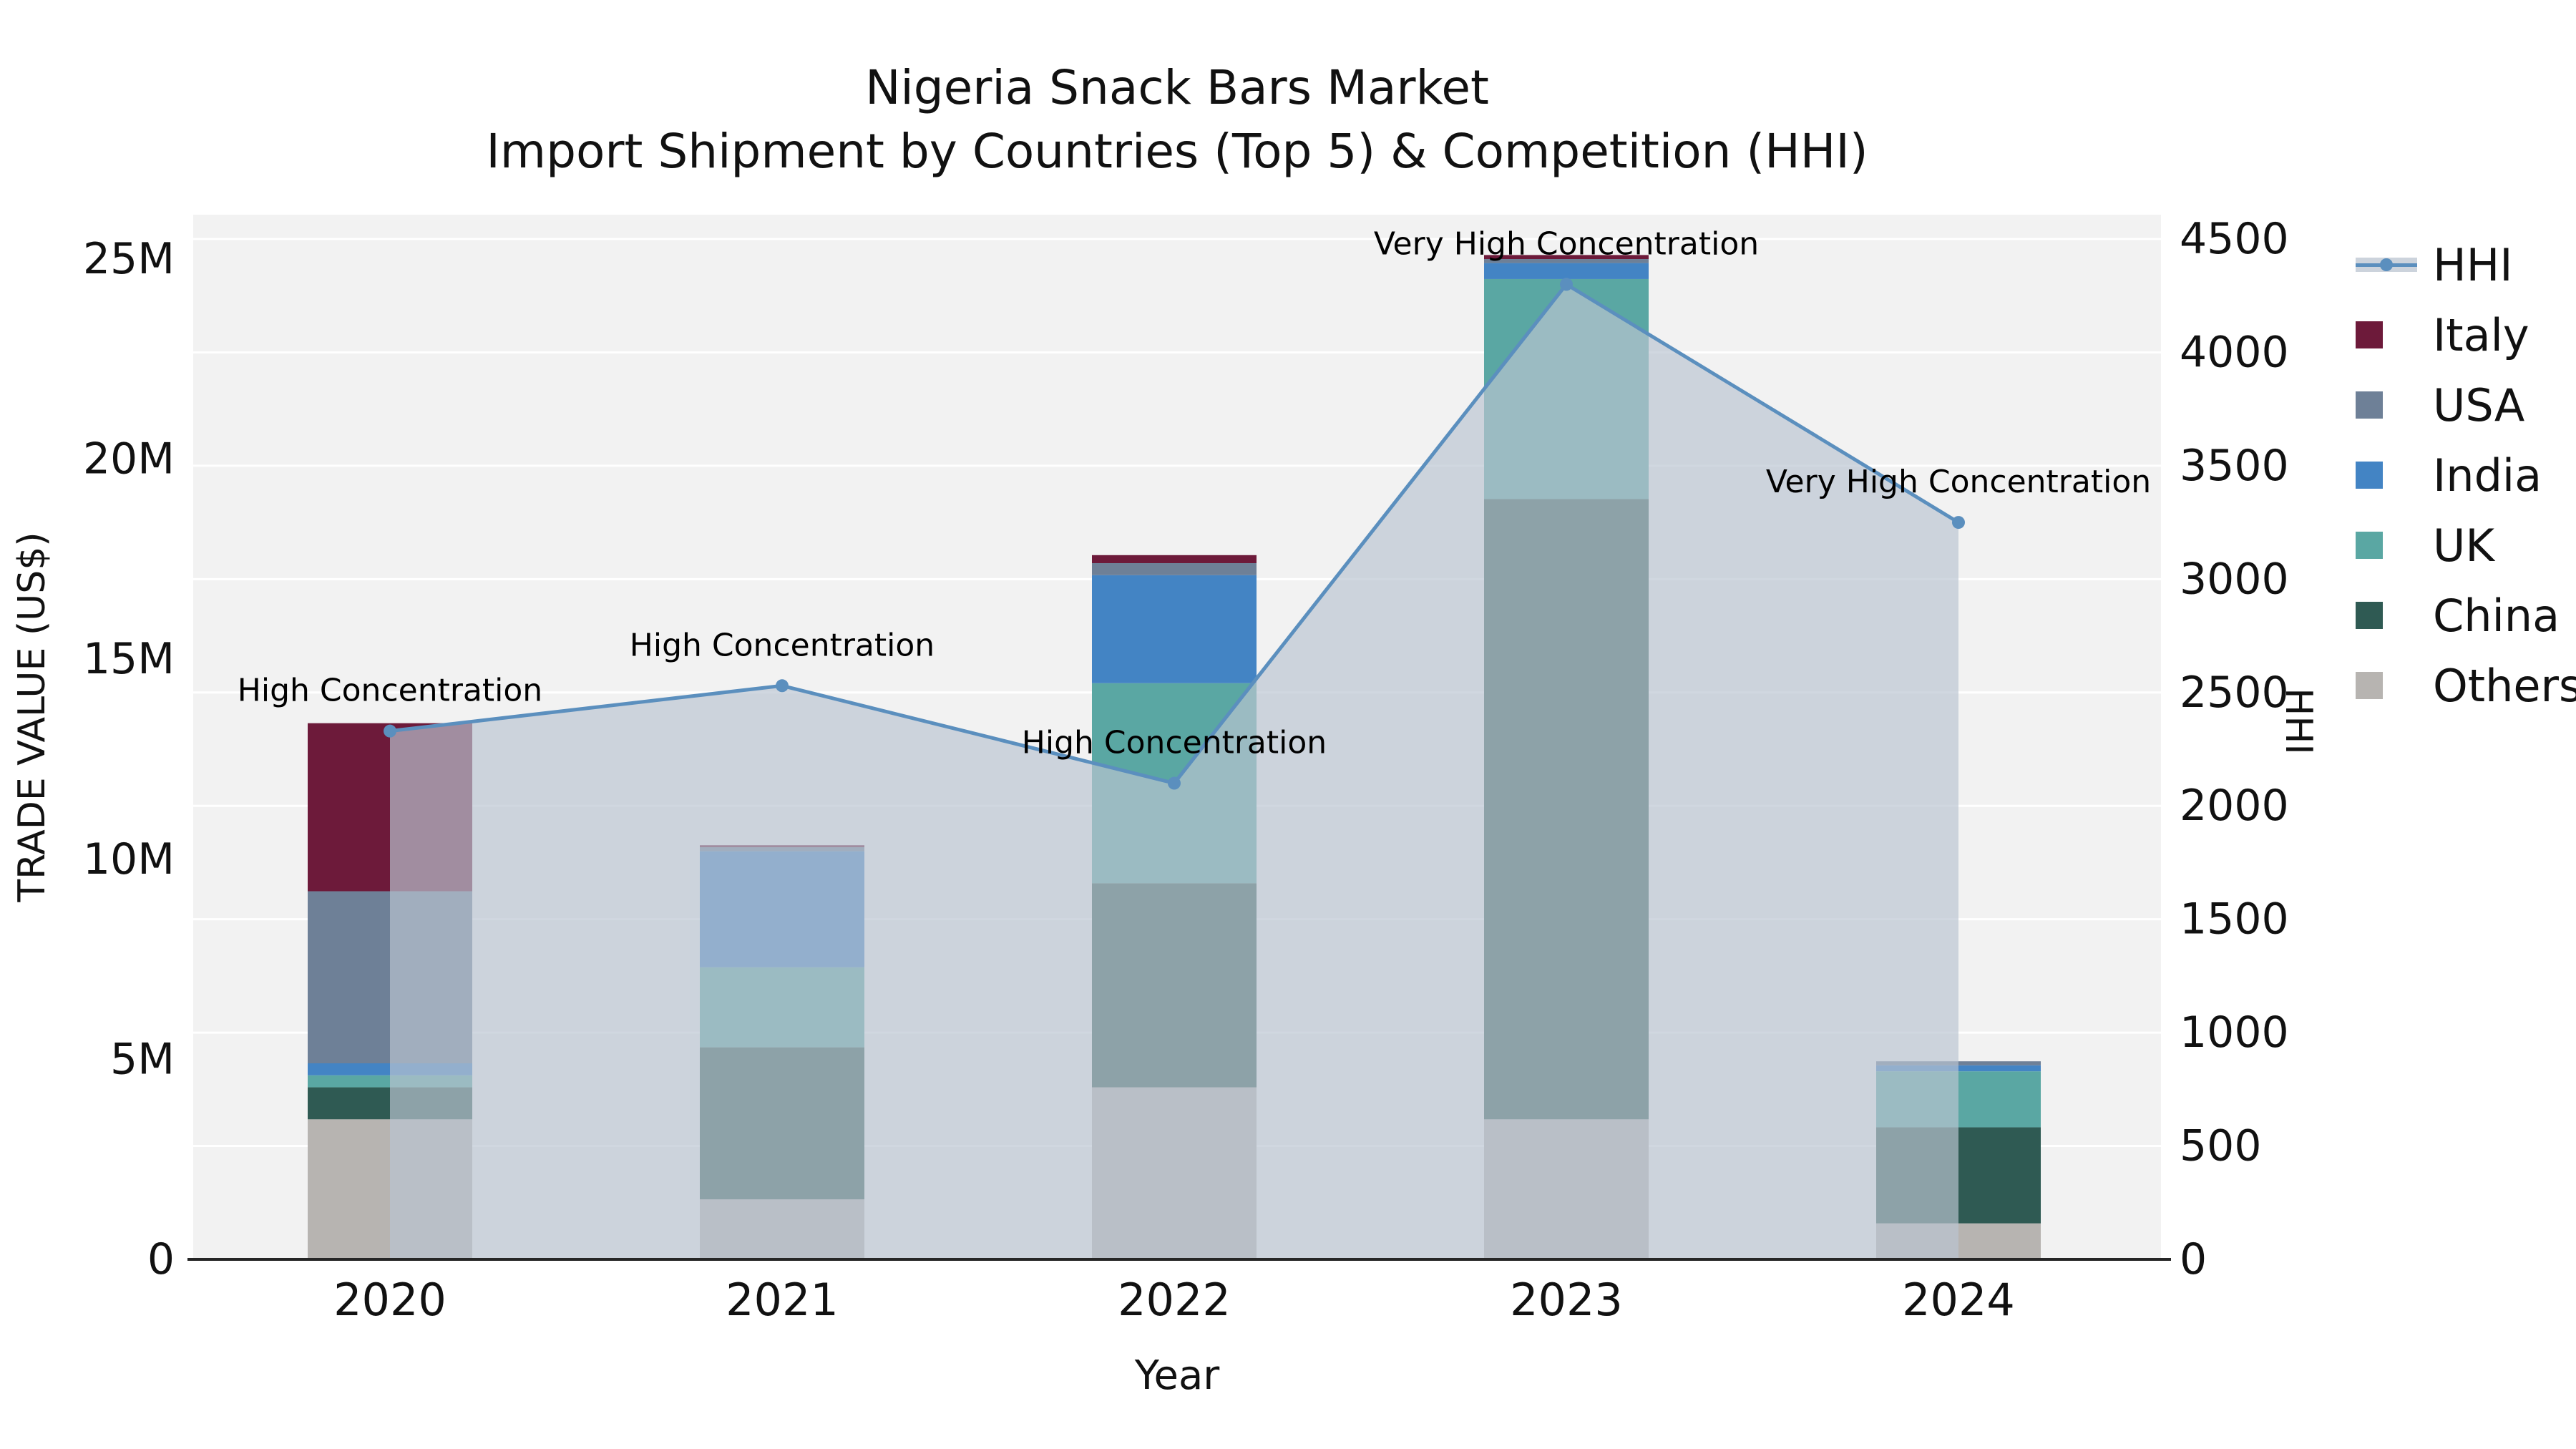 Image resolution: width=2576 pixels, height=1449 pixels. Describe the element at coordinates (2234, 579) in the screenshot. I see `y-right-tick: 3000` at that location.